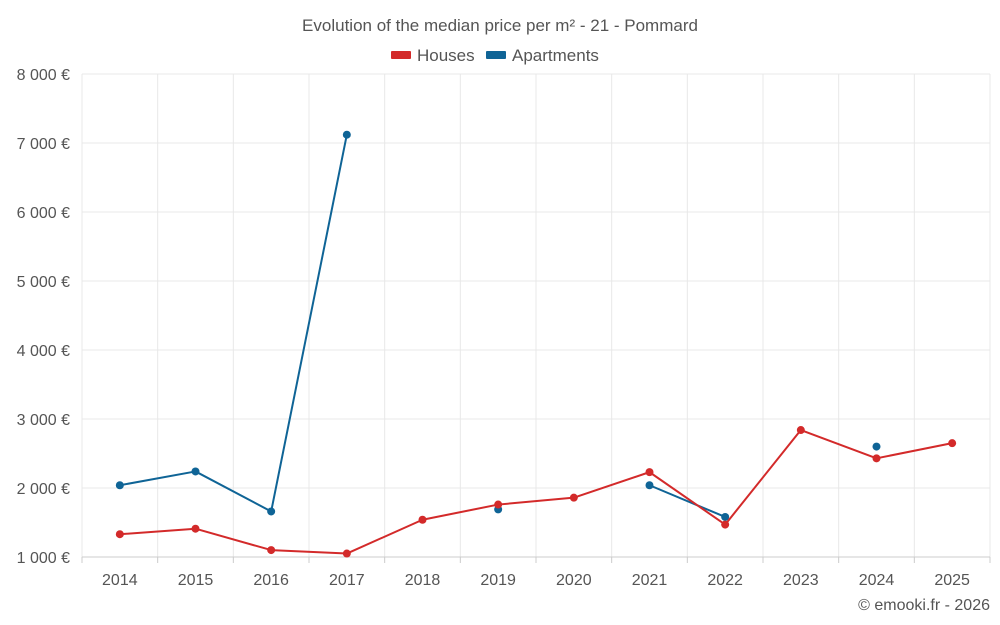  What do you see at coordinates (43, 558) in the screenshot?
I see `y-tick-label: 1 000 €` at bounding box center [43, 558].